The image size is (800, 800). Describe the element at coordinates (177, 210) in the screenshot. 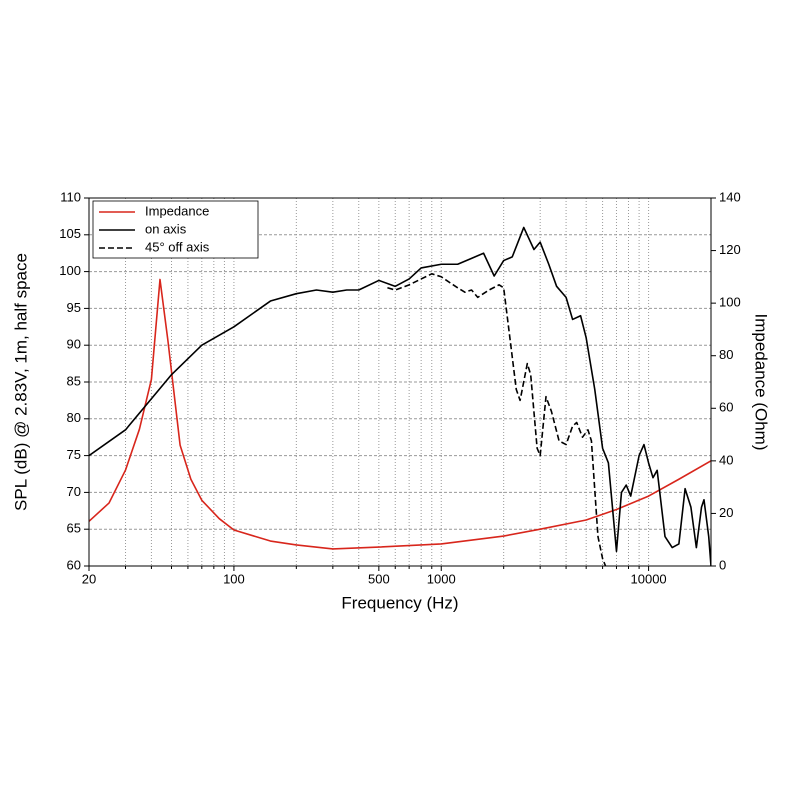

I see `legend-label: Impedance` at that location.